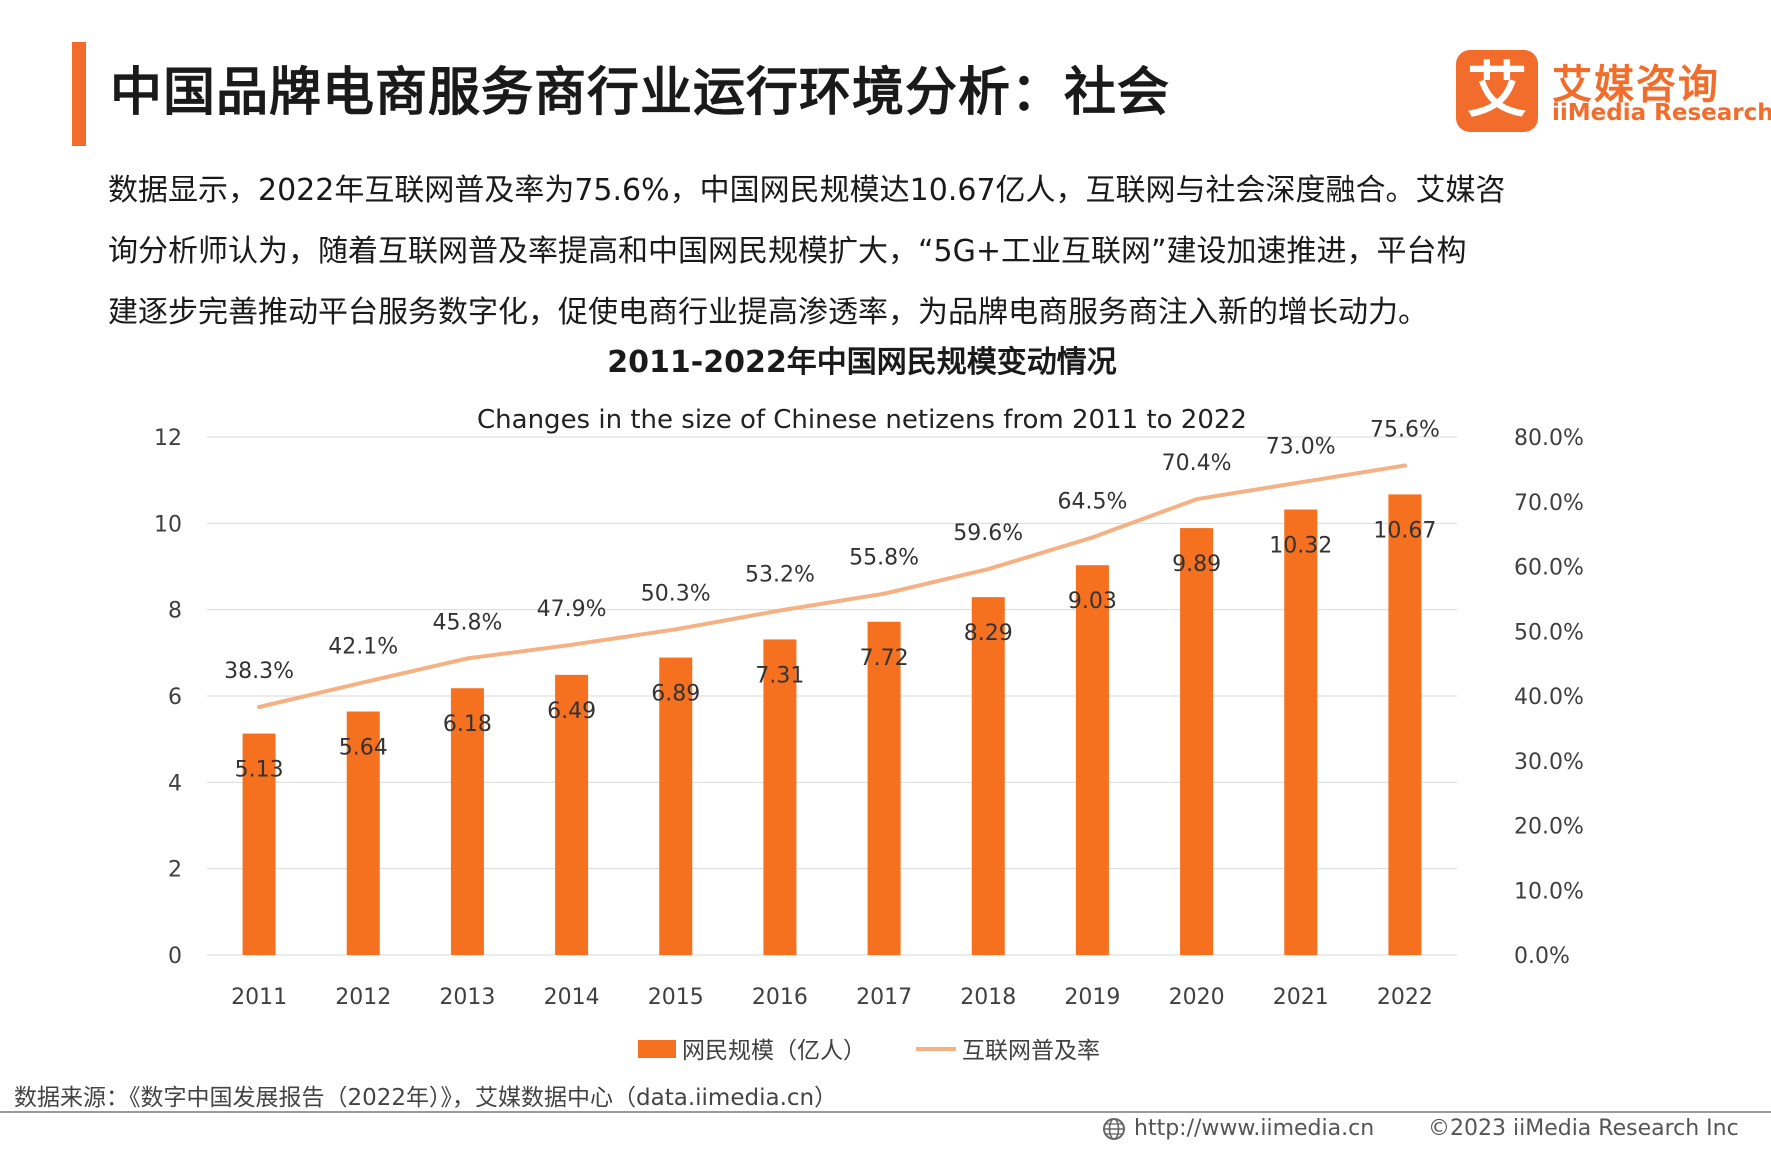 The height and width of the screenshot is (1151, 1771). What do you see at coordinates (175, 697) in the screenshot?
I see `y-tick-label: 6` at bounding box center [175, 697].